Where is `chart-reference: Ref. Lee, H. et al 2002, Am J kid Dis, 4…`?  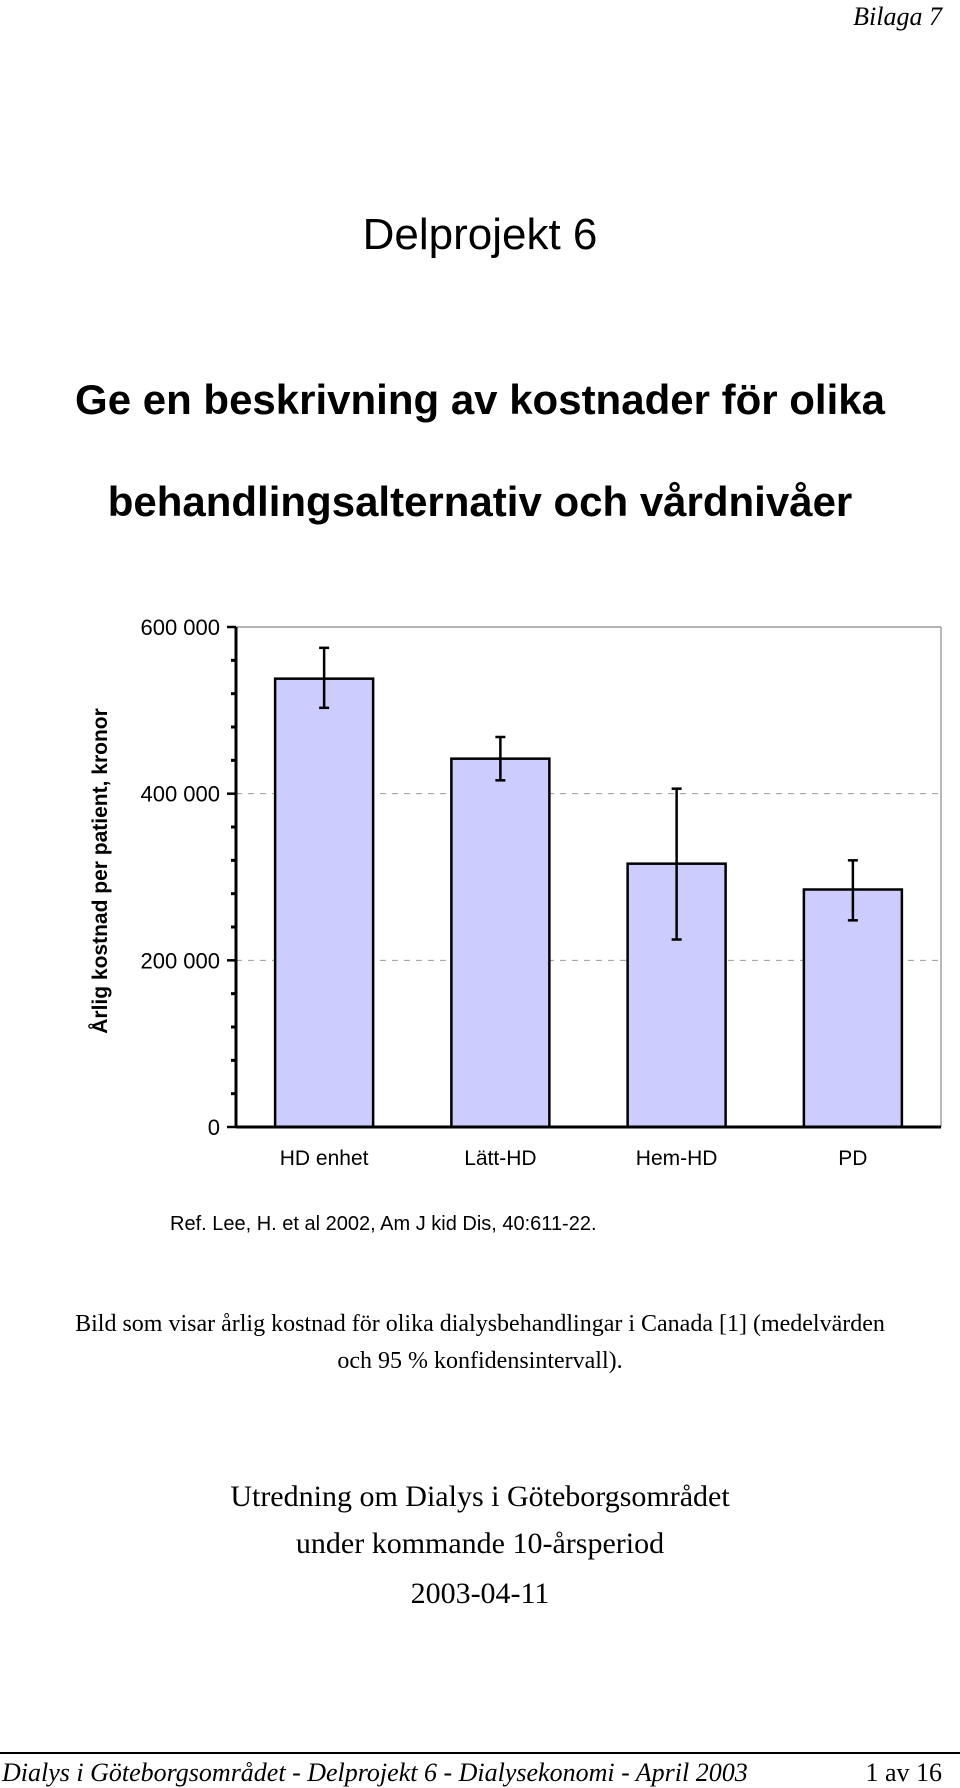
chart-reference: Ref. Lee, H. et al 2002, Am J kid Dis, 4… is located at coordinates (383, 1224).